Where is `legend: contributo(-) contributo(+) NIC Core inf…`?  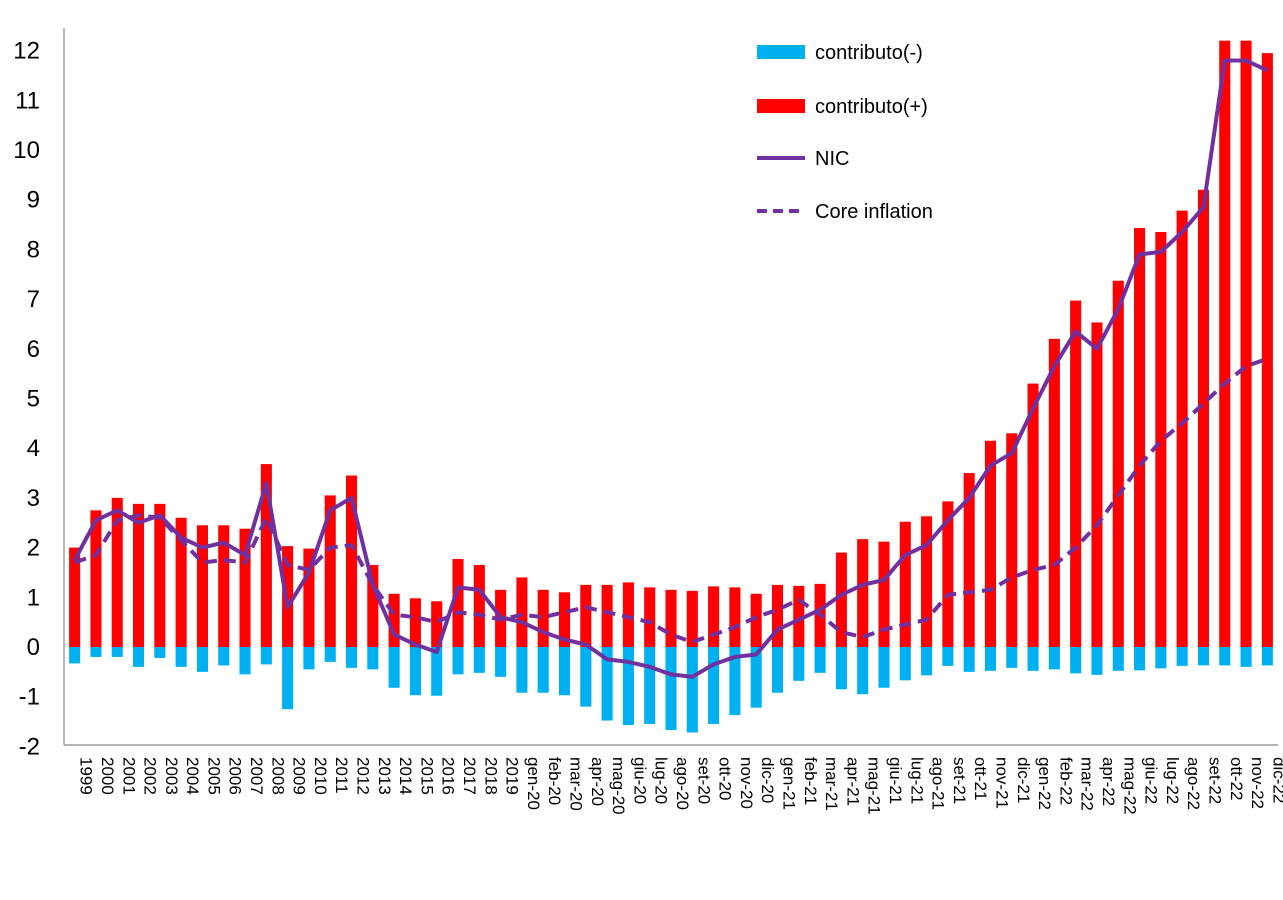 legend: contributo(-) contributo(+) NIC Core inf… is located at coordinates (845, 132).